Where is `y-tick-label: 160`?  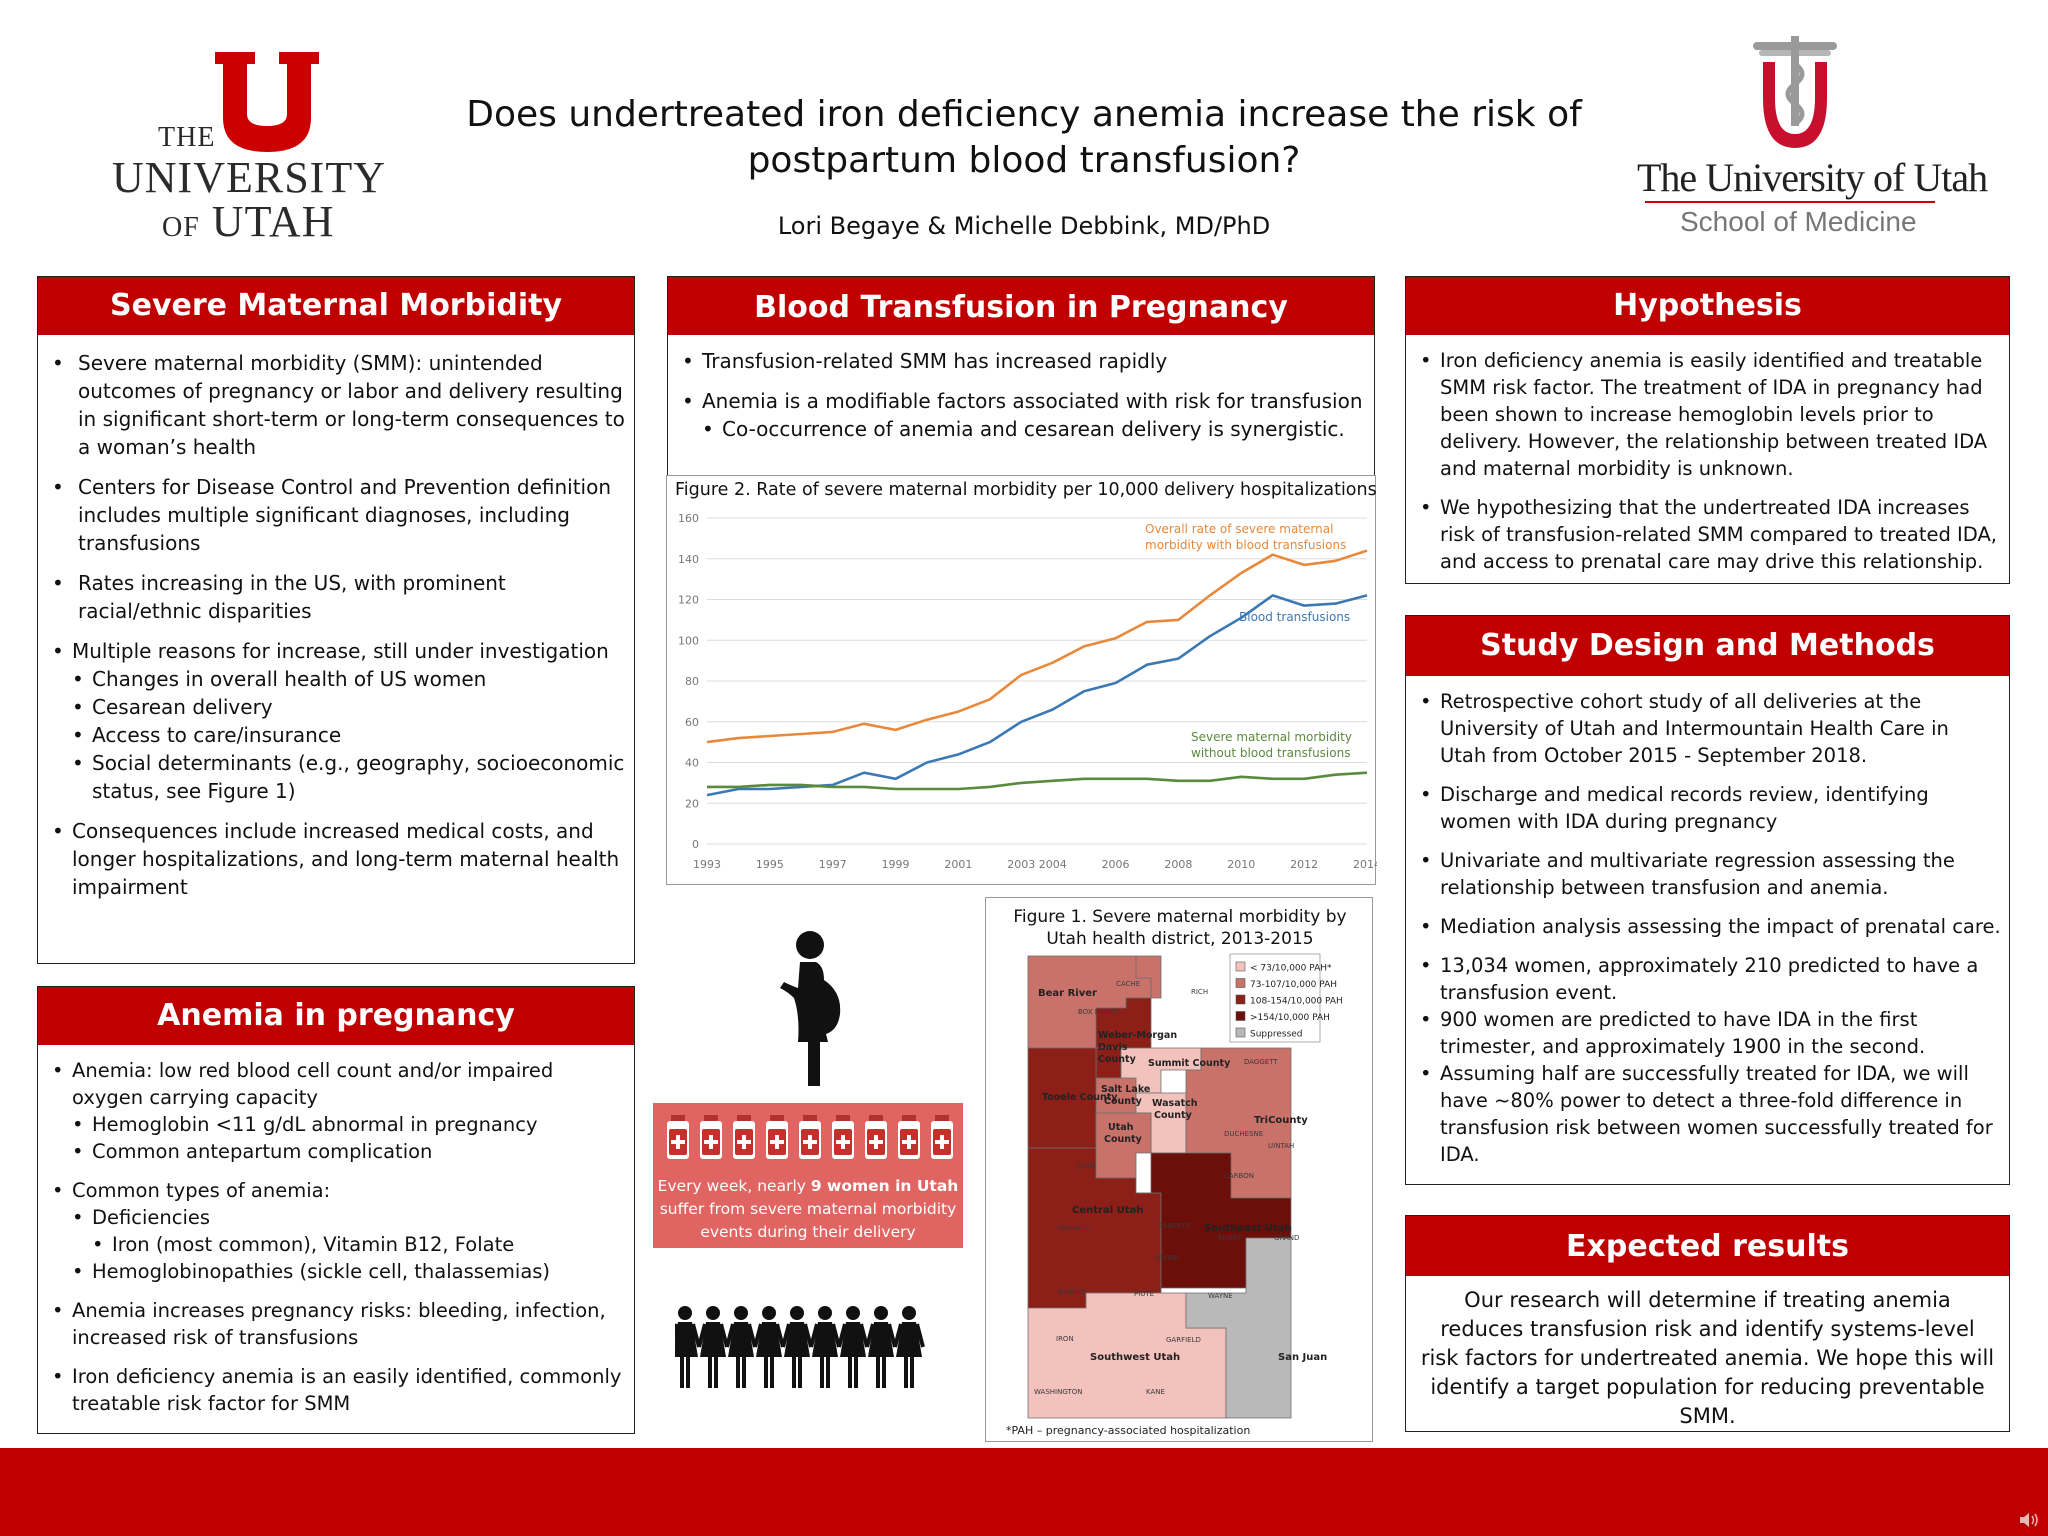 y-tick-label: 160 is located at coordinates (688, 518).